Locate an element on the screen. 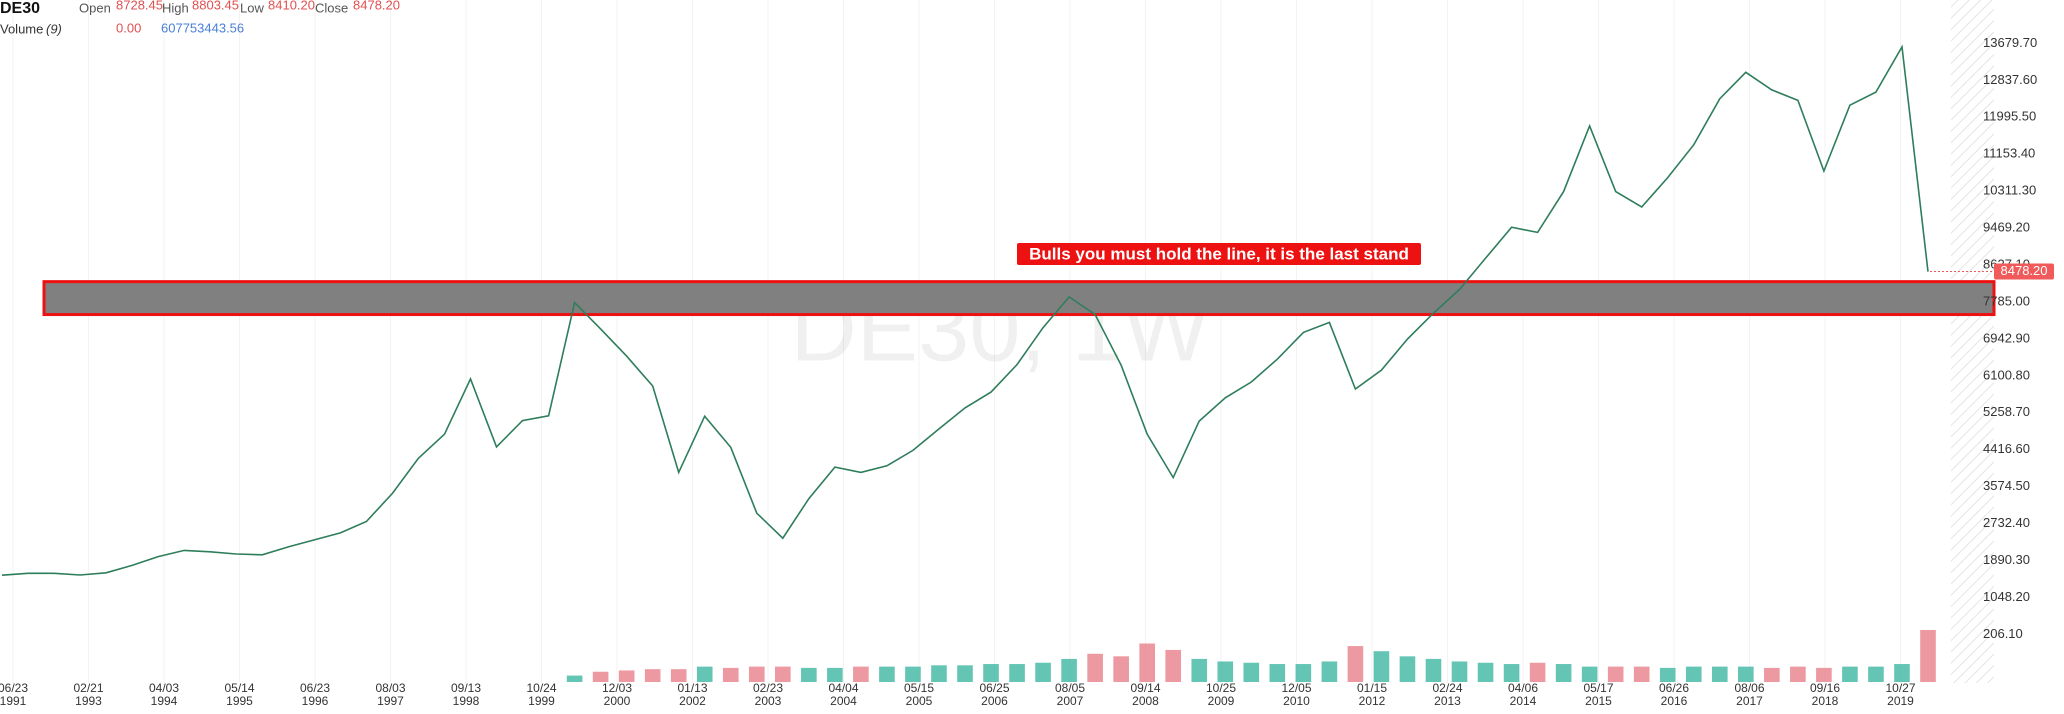  x-tick-label: 05/17 is located at coordinates (1598, 688).